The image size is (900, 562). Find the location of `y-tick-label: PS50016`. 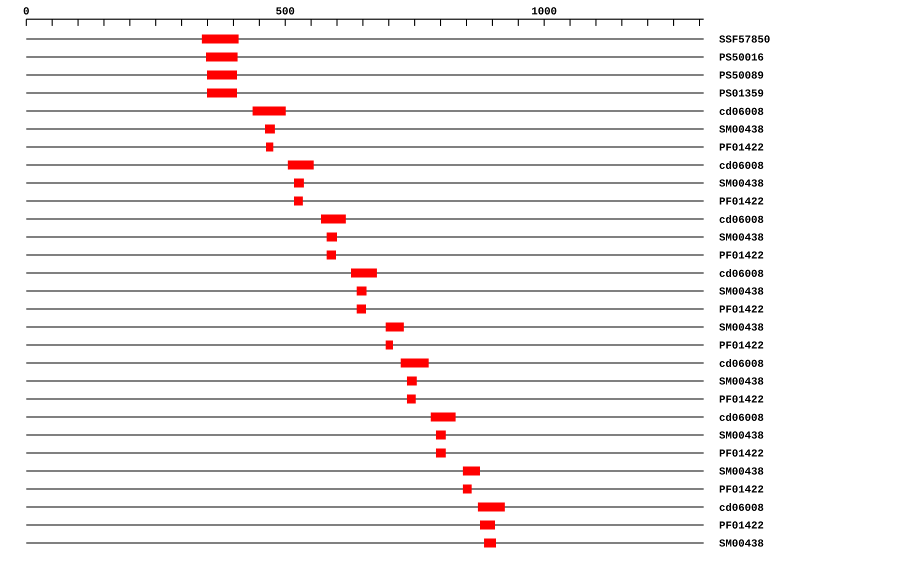

y-tick-label: PS50016 is located at coordinates (742, 57).